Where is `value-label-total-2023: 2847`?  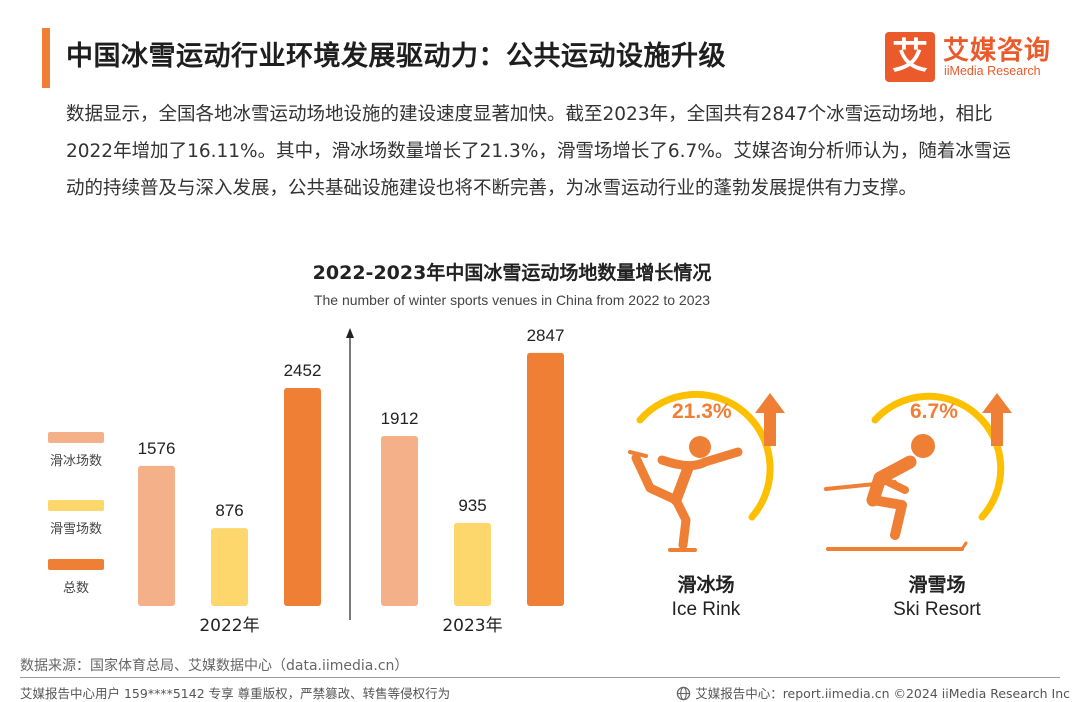 value-label-total-2023: 2847 is located at coordinates (546, 335).